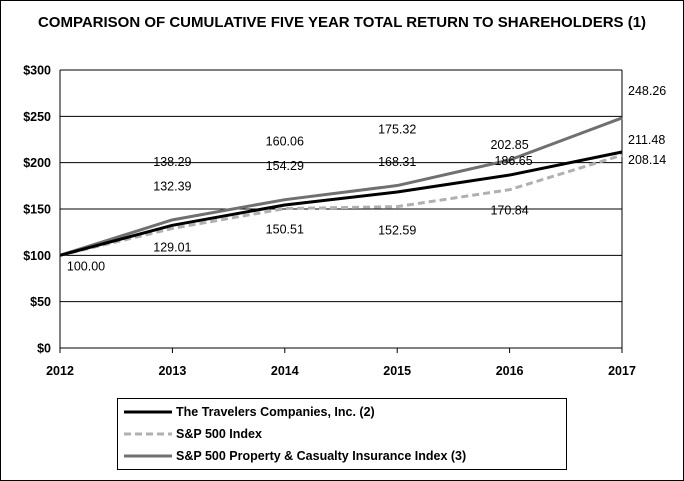 The height and width of the screenshot is (481, 684). I want to click on data-label: 208.14, so click(647, 160).